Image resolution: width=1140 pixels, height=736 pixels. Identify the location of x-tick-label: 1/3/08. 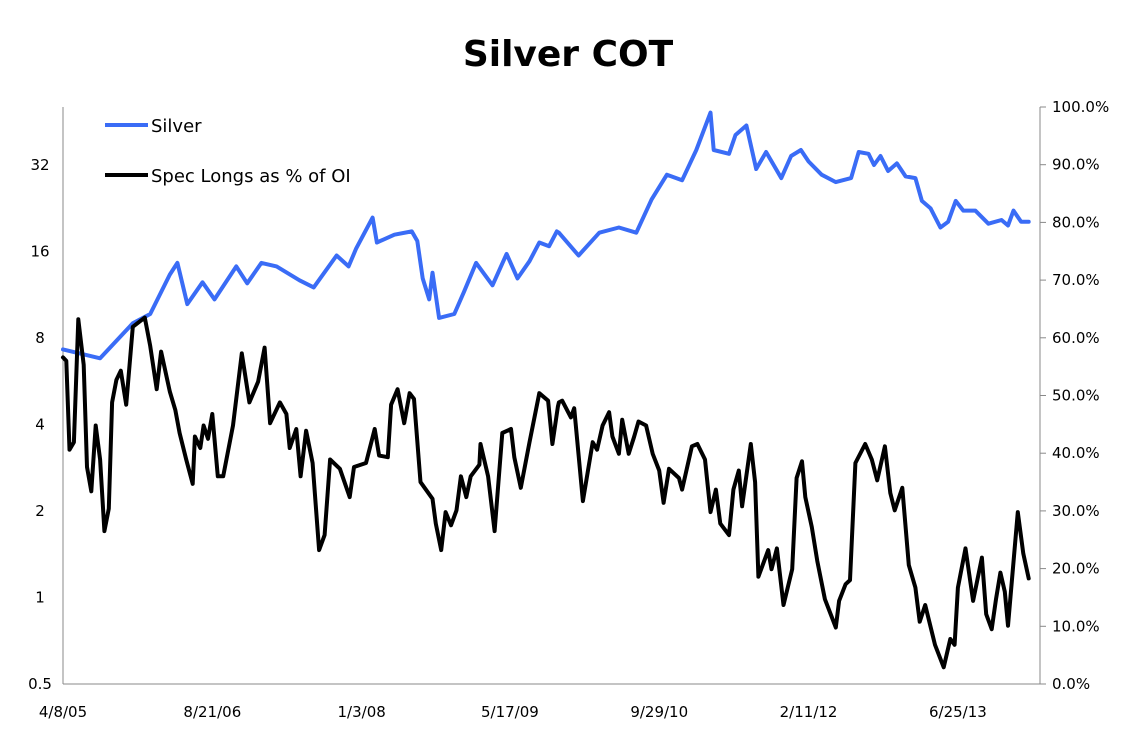
(362, 712).